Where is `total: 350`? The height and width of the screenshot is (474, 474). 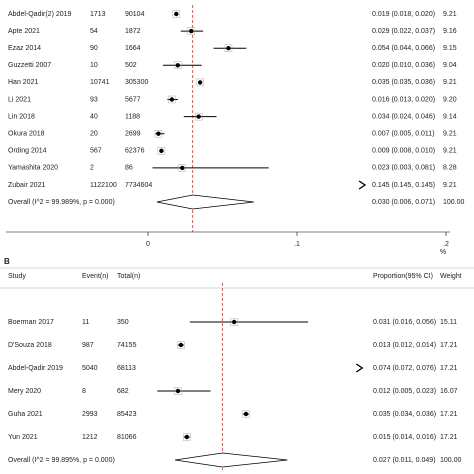
total: 350 is located at coordinates (123, 322).